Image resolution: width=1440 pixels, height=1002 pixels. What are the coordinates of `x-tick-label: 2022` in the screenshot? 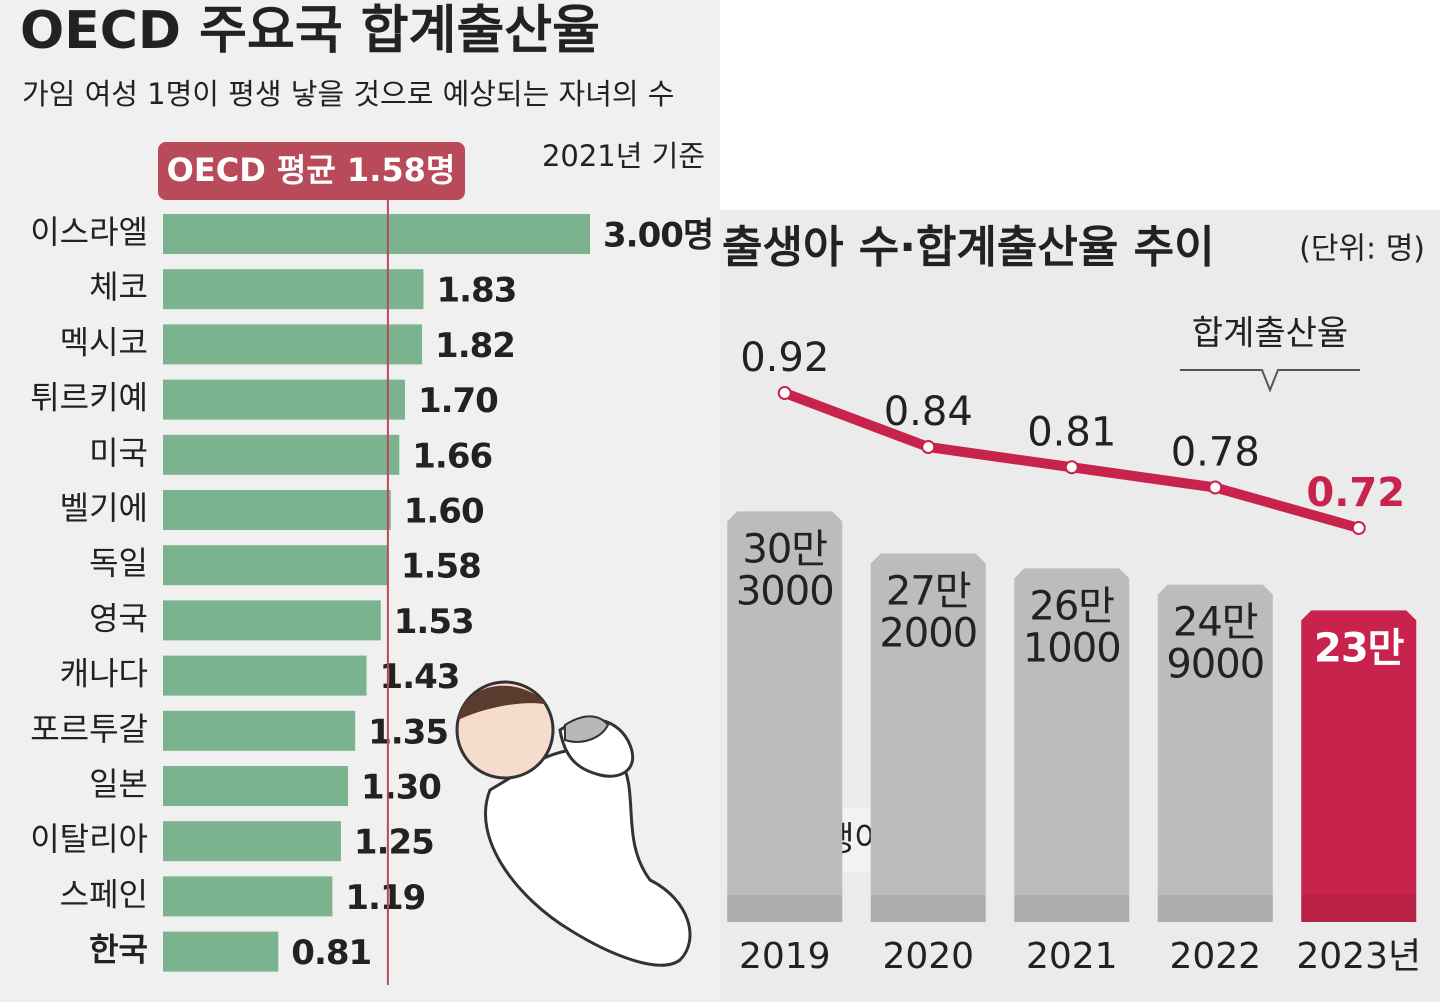 It's located at (1215, 956).